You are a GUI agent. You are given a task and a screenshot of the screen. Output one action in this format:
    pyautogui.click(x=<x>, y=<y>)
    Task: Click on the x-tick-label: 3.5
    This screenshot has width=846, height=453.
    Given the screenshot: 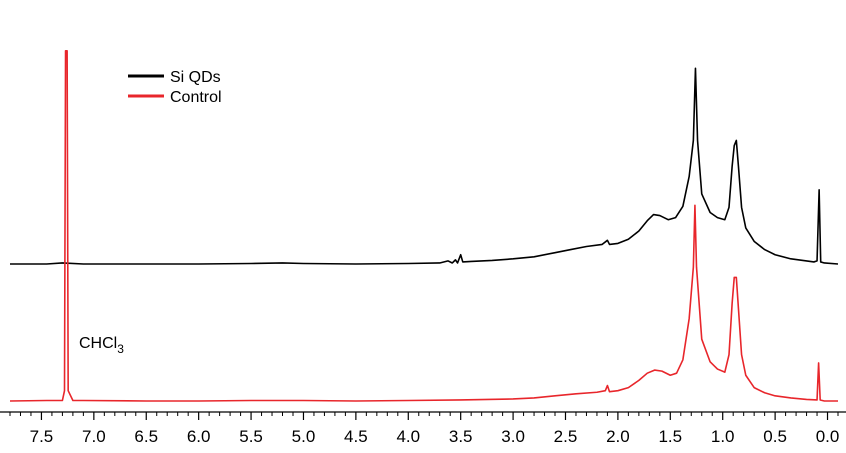 What is the action you would take?
    pyautogui.click(x=461, y=436)
    